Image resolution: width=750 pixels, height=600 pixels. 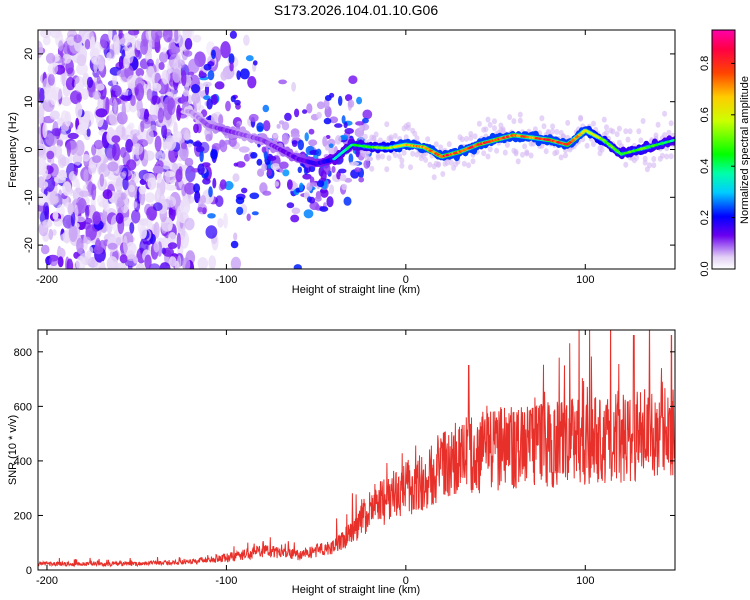 I want to click on colorbar-ticks: 0.0 0.2 0.4 0.6 0.8, so click(x=717, y=166).